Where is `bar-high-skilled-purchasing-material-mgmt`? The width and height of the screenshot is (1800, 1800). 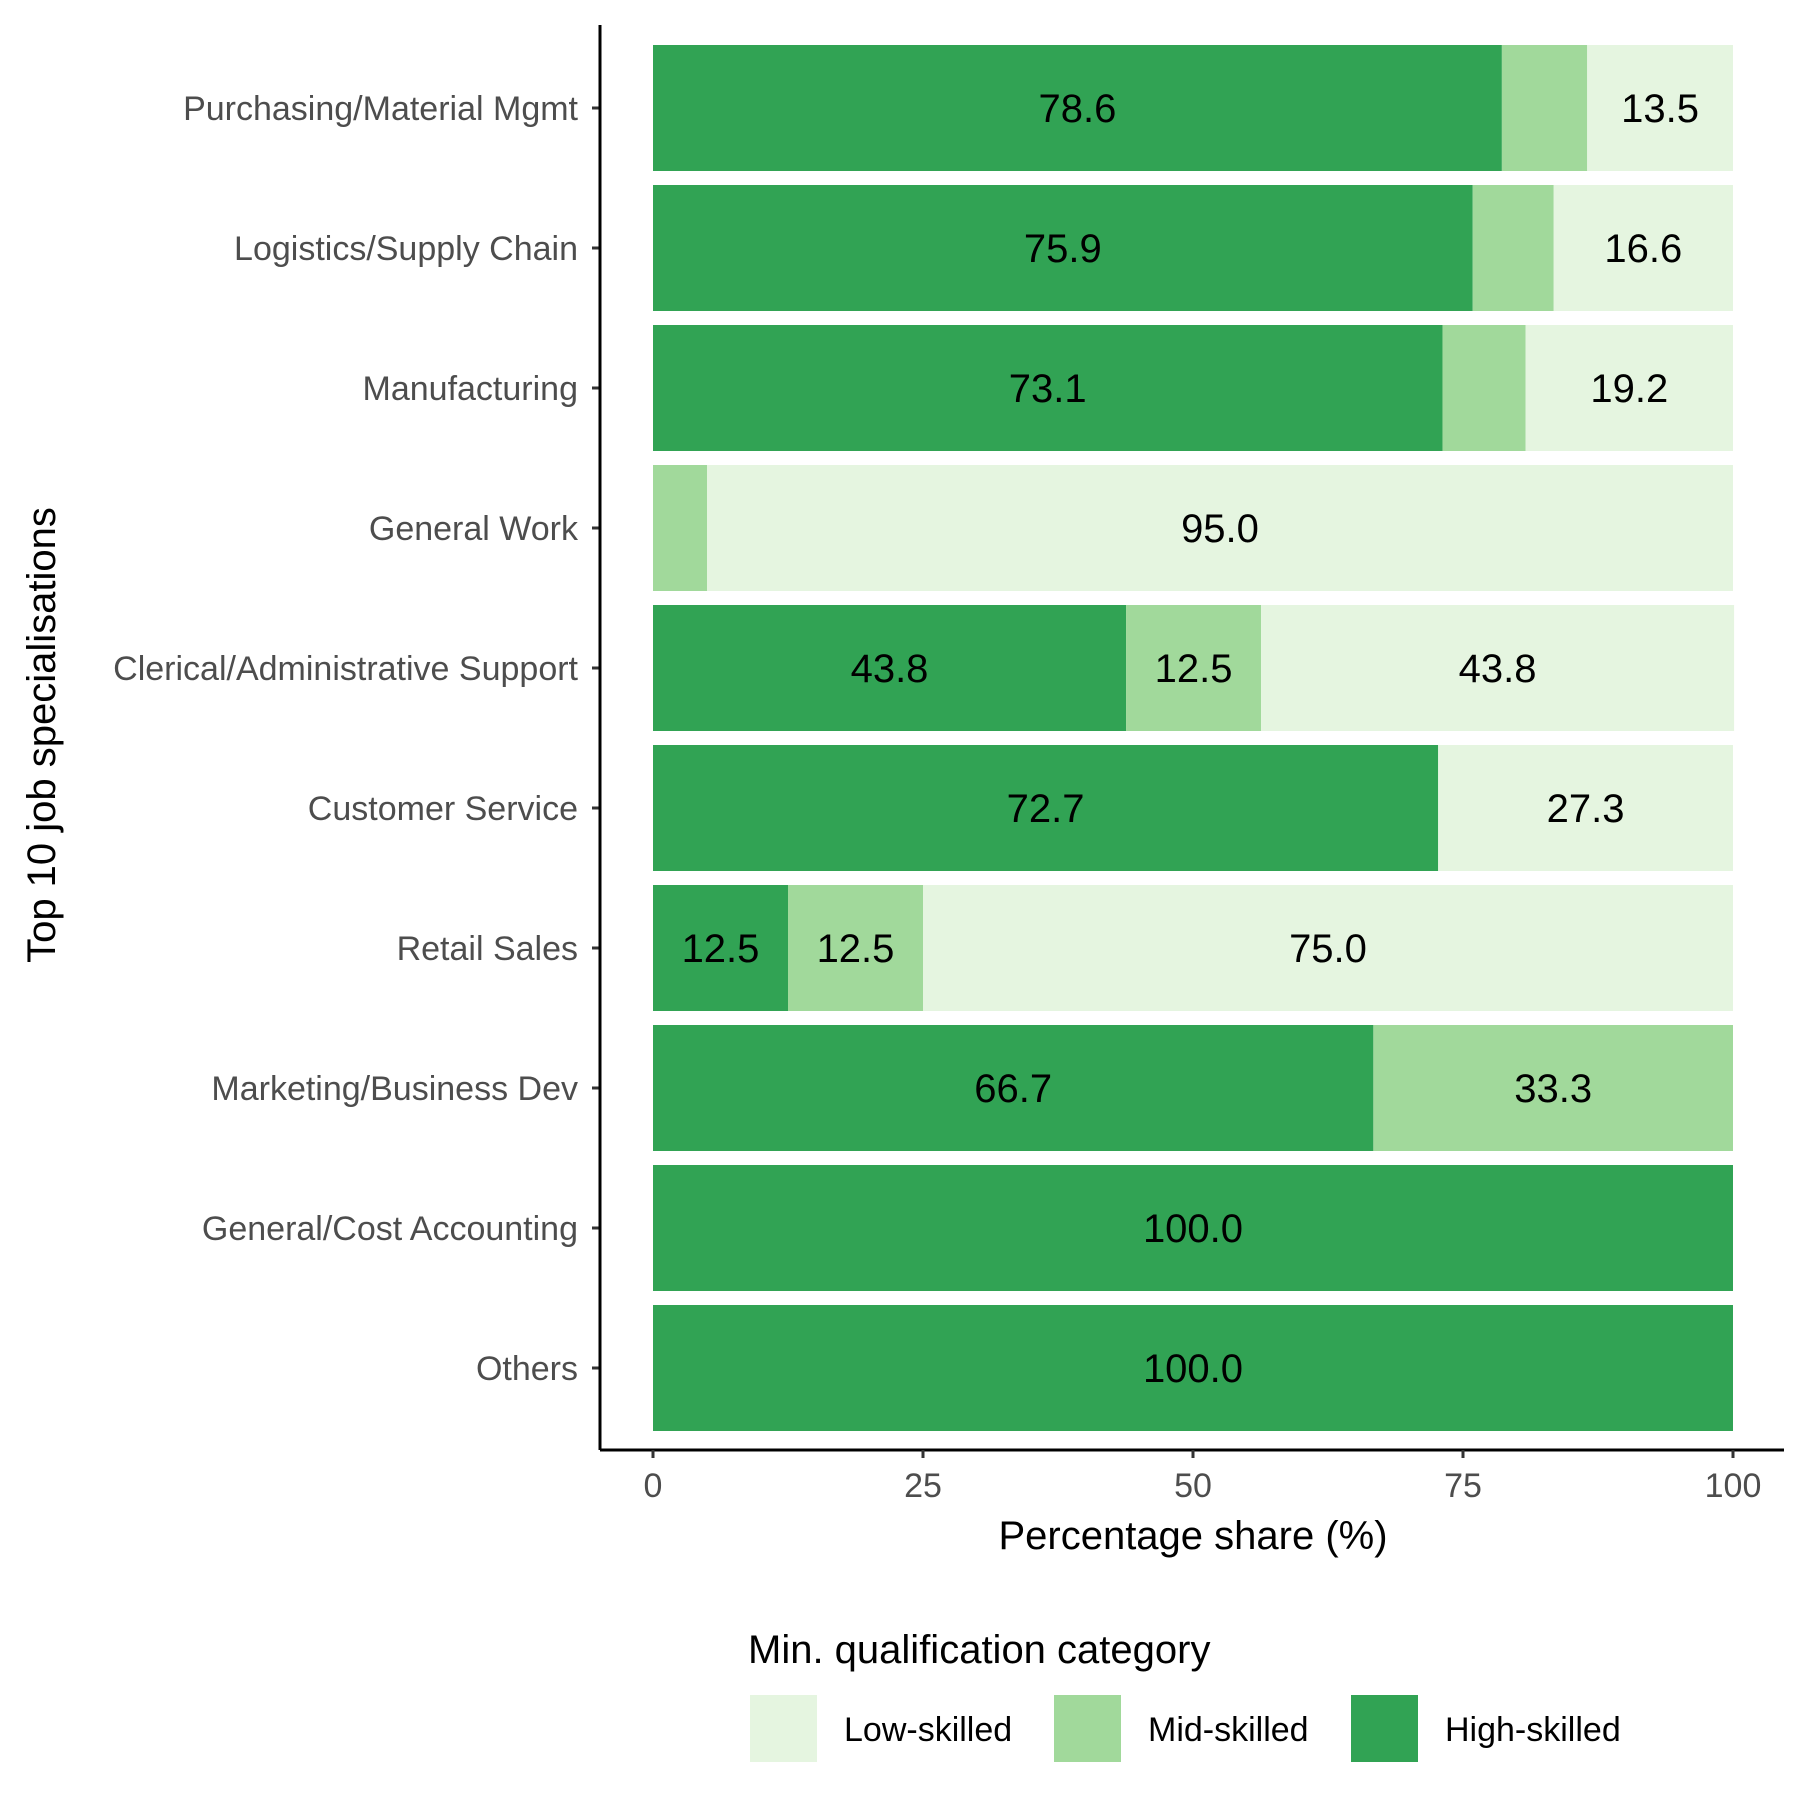
bar-high-skilled-purchasing-material-mgmt is located at coordinates (1077, 108).